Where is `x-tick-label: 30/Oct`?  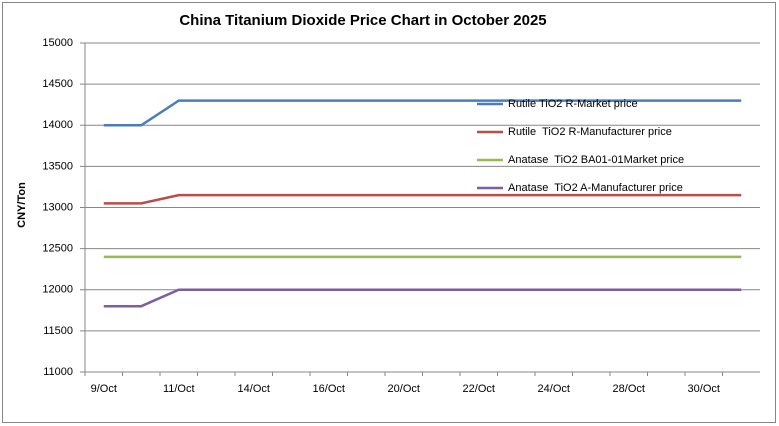 x-tick-label: 30/Oct is located at coordinates (704, 389).